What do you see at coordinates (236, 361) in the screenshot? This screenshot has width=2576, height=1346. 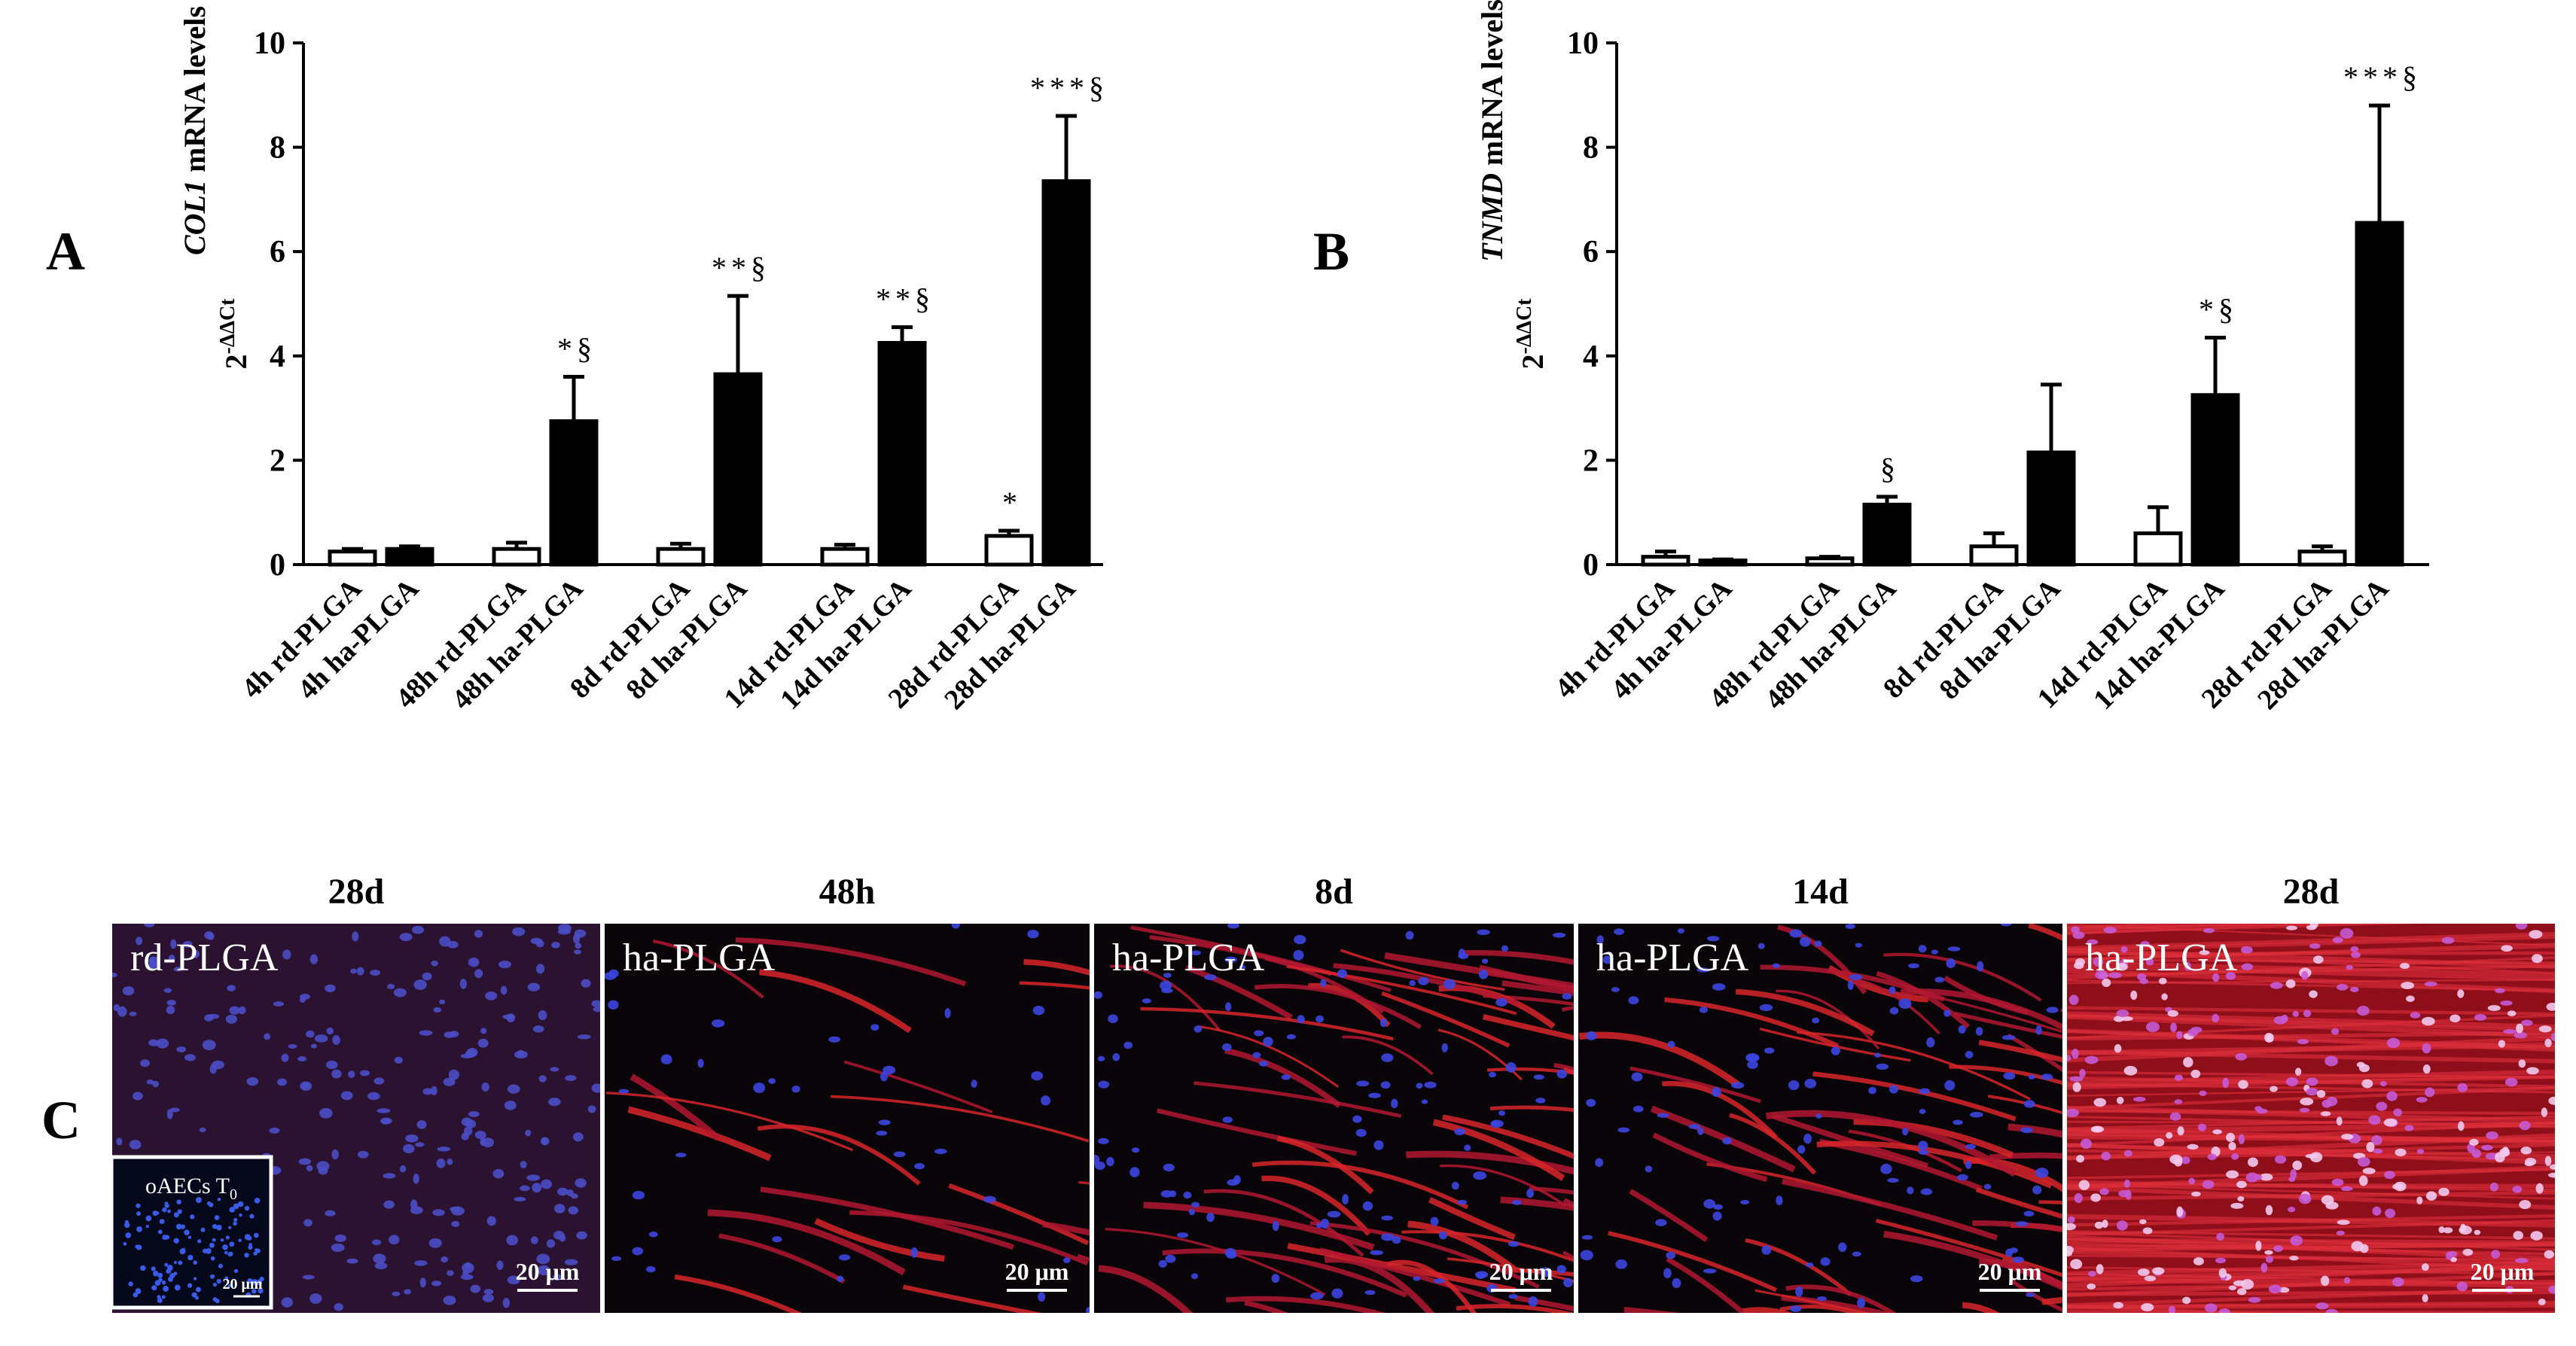 I see `y-label-base: 2` at bounding box center [236, 361].